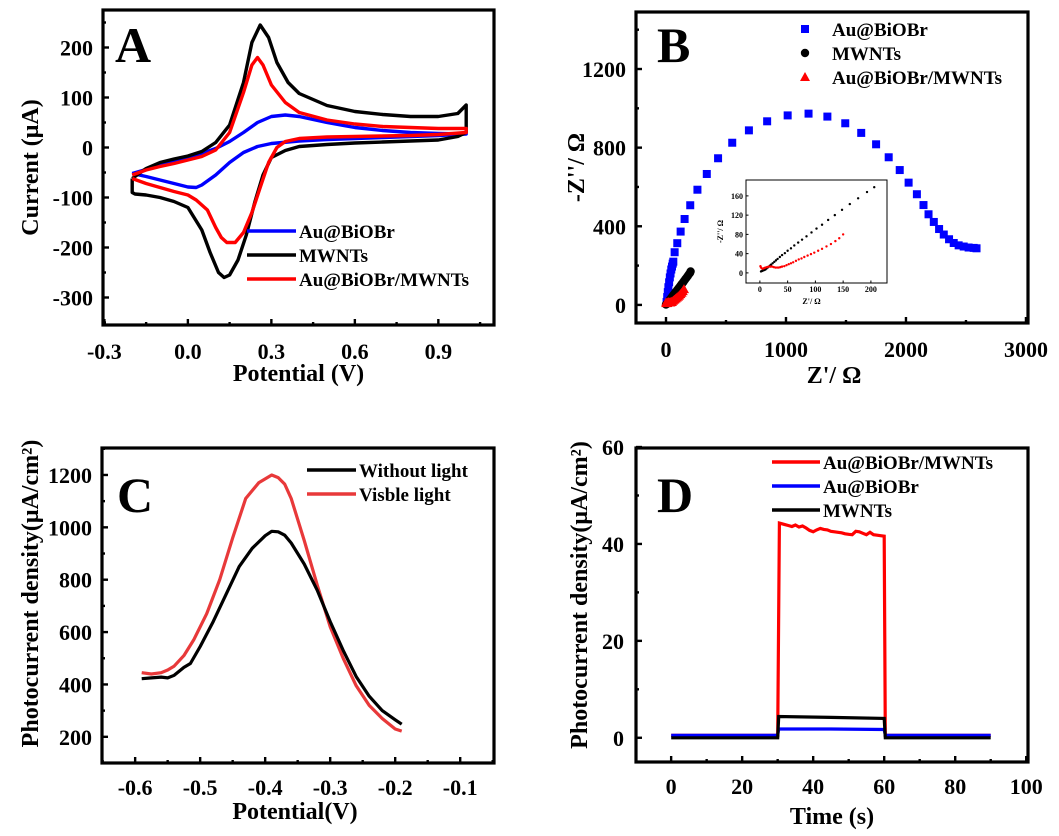 This screenshot has width=1059, height=836. I want to click on y-tick-label: 400, so click(609, 226).